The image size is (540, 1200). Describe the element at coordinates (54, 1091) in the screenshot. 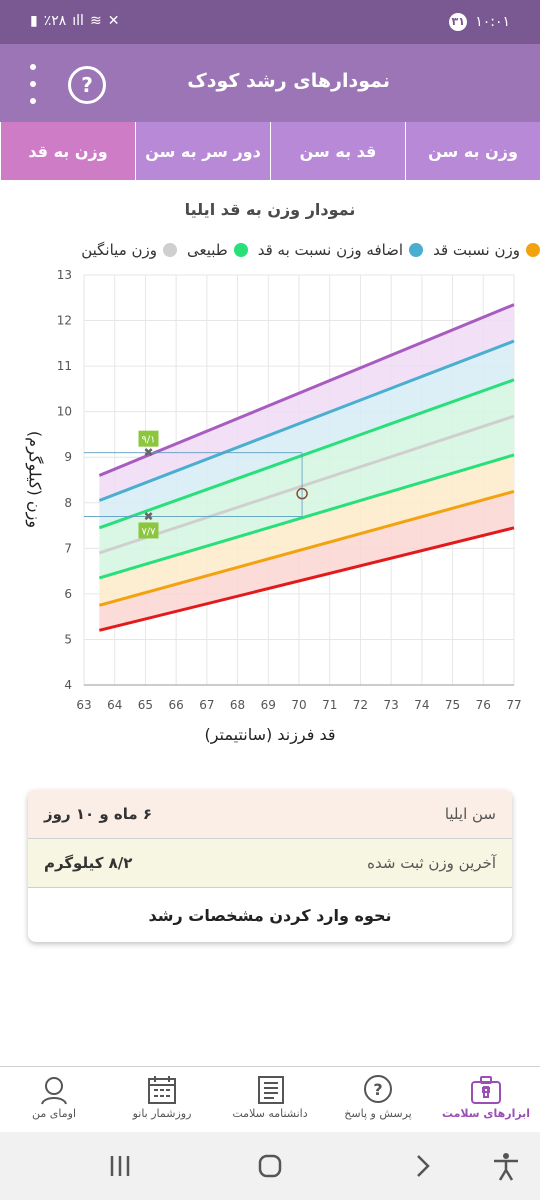

I see `avatar-icon` at that location.